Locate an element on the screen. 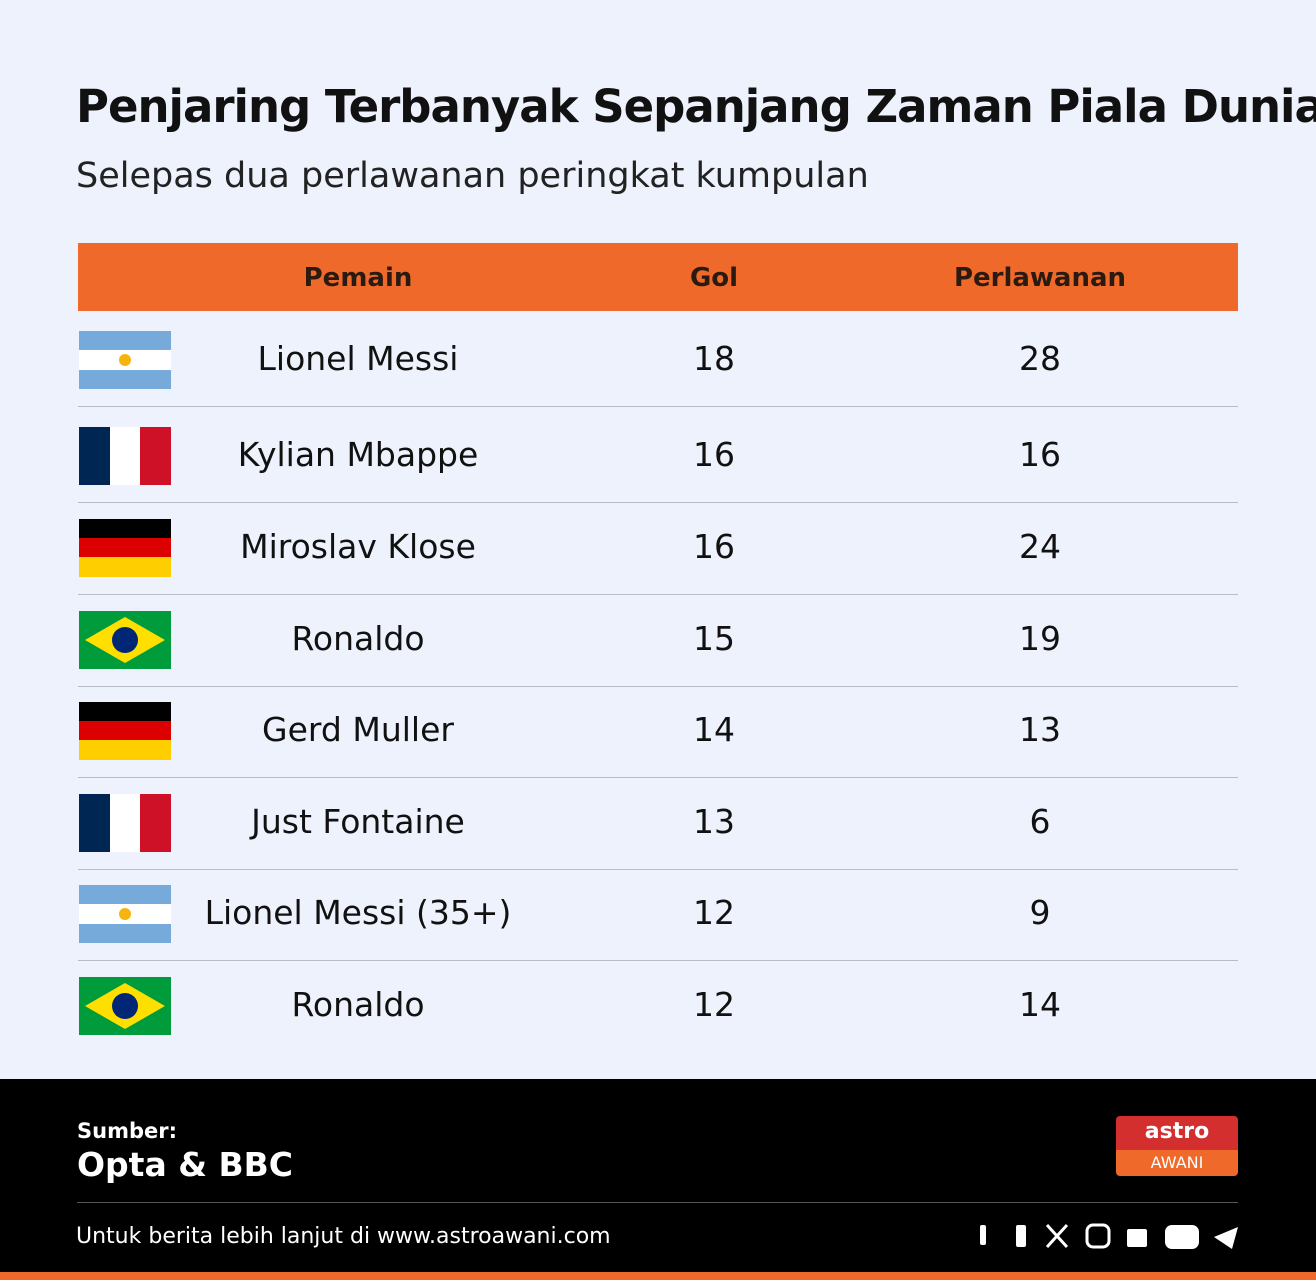 The height and width of the screenshot is (1280, 1316). table-row: Lionel Messi 18 28 is located at coordinates (658, 360).